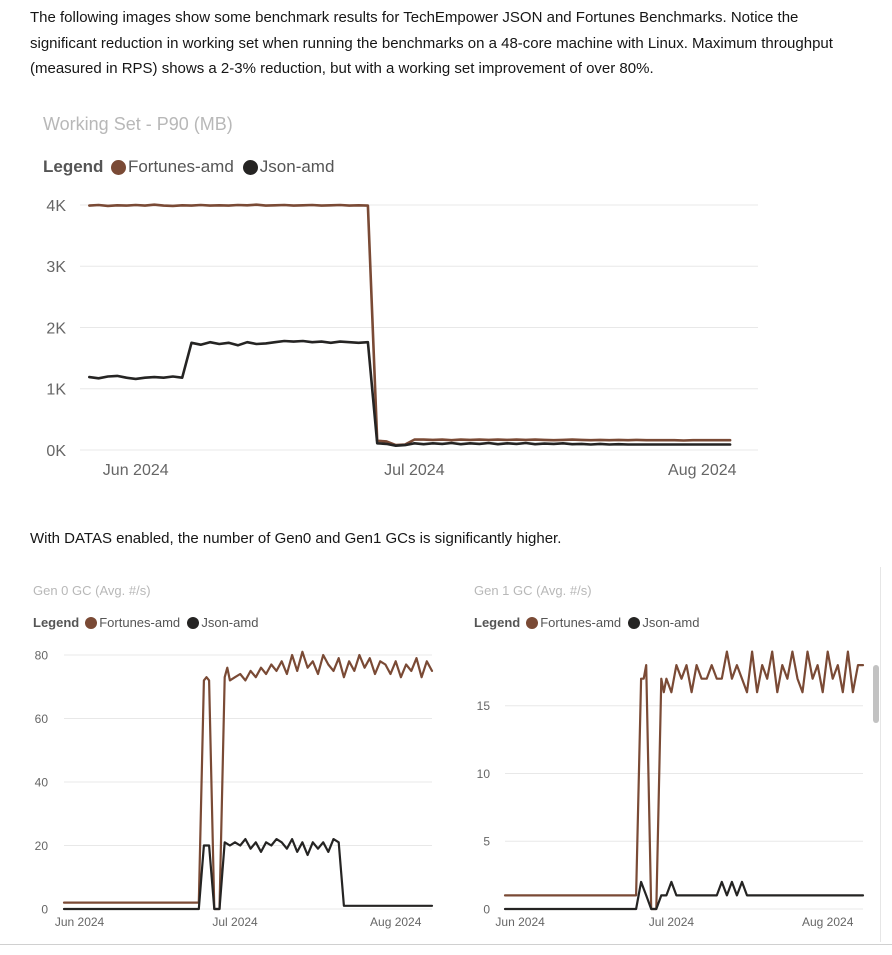  Describe the element at coordinates (138, 124) in the screenshot. I see `chart-title: Working Set - P90 (MB)` at that location.